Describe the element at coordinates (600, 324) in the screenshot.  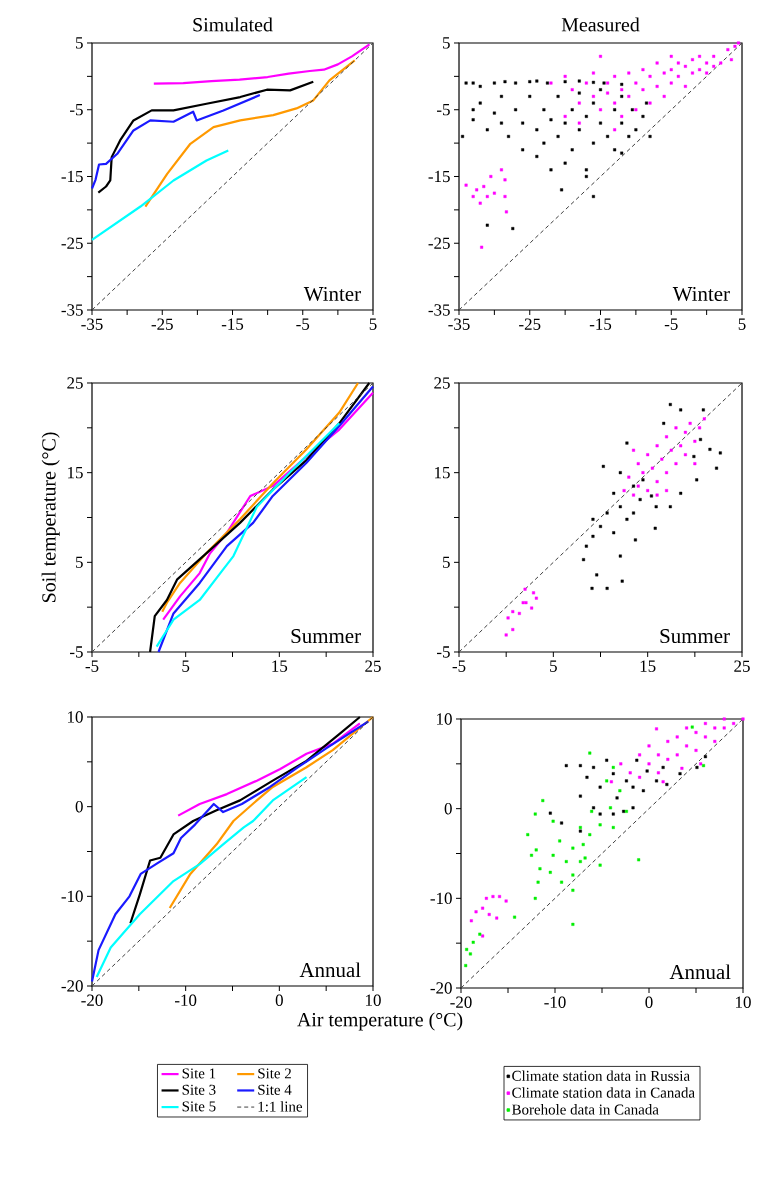
I see `x-tick-label: -15` at that location.